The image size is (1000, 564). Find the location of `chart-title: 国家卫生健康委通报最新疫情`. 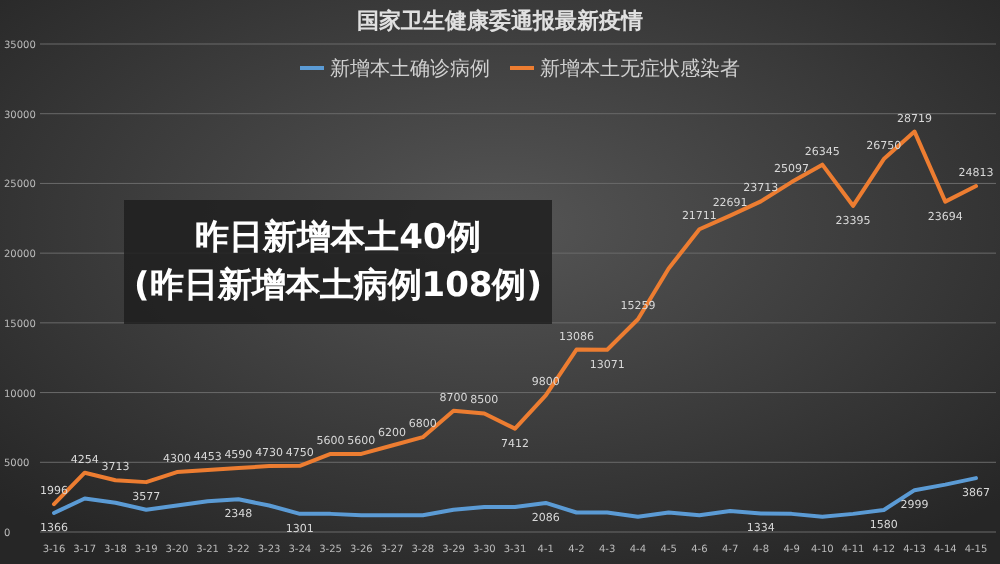

chart-title: 国家卫生健康委通报最新疫情 is located at coordinates (500, 21).